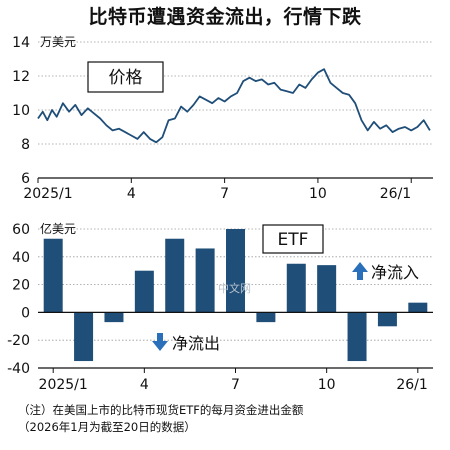 This screenshot has height=450, width=450. Describe the element at coordinates (327, 385) in the screenshot. I see `etf-x-tick-label: 10` at that location.